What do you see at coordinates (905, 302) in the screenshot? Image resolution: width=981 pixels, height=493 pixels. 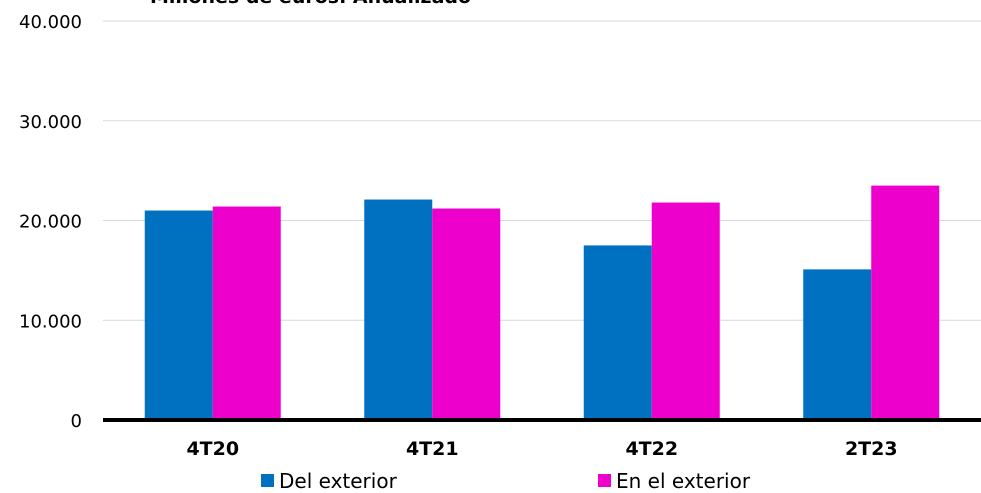 I see `bar-2T23-en-el-exterior` at bounding box center [905, 302].